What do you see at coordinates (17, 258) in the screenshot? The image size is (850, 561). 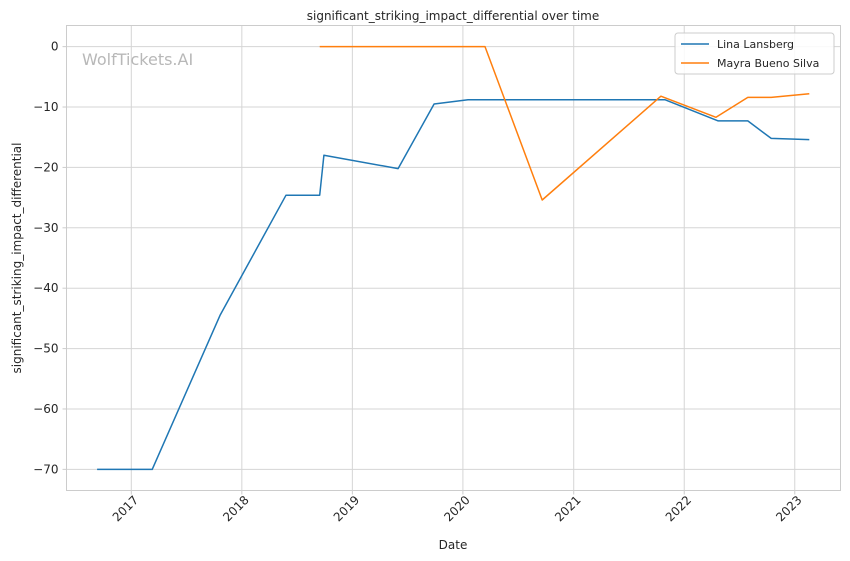 I see `y-axis-label: significant_striking_impact_differential` at bounding box center [17, 258].